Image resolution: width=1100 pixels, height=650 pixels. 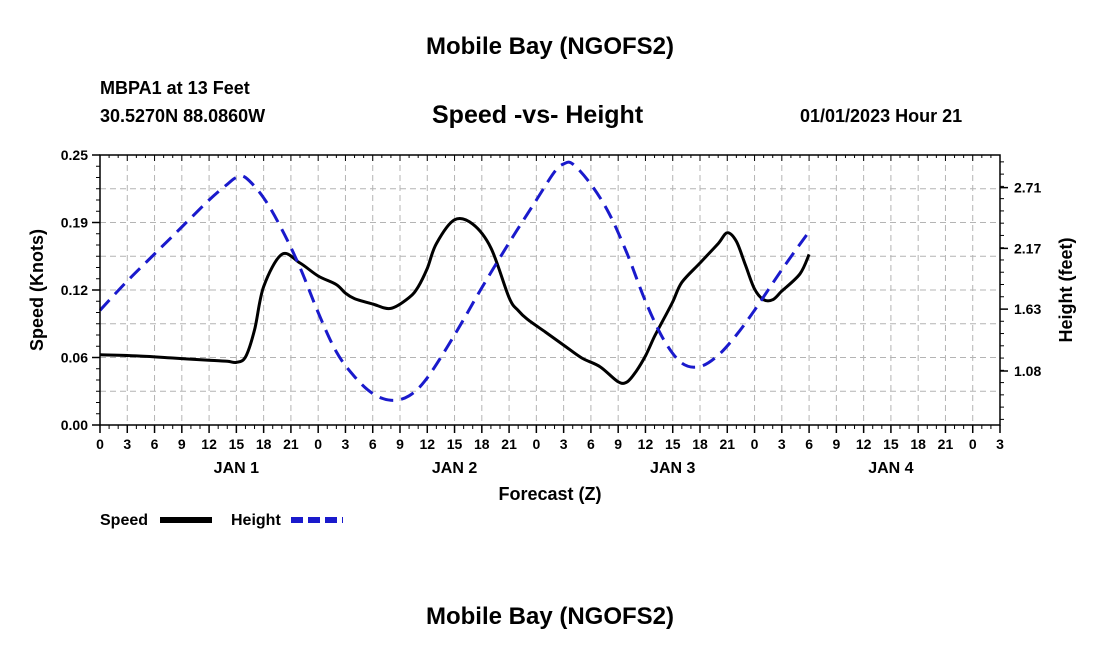 What do you see at coordinates (175, 88) in the screenshot?
I see `station-label: MBPA1 at 13 Feet` at bounding box center [175, 88].